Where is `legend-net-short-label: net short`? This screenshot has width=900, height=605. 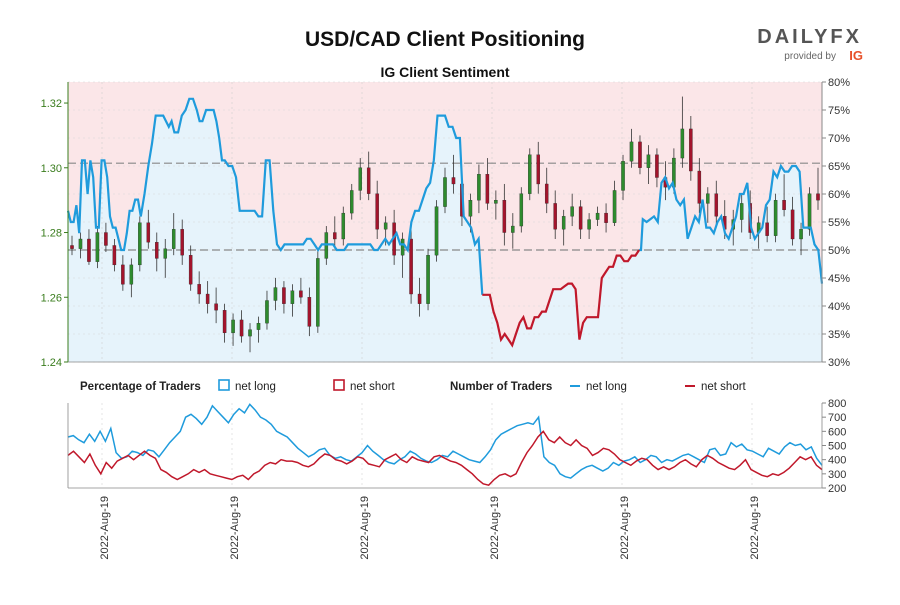
legend-net-short-label: net short is located at coordinates (373, 387).